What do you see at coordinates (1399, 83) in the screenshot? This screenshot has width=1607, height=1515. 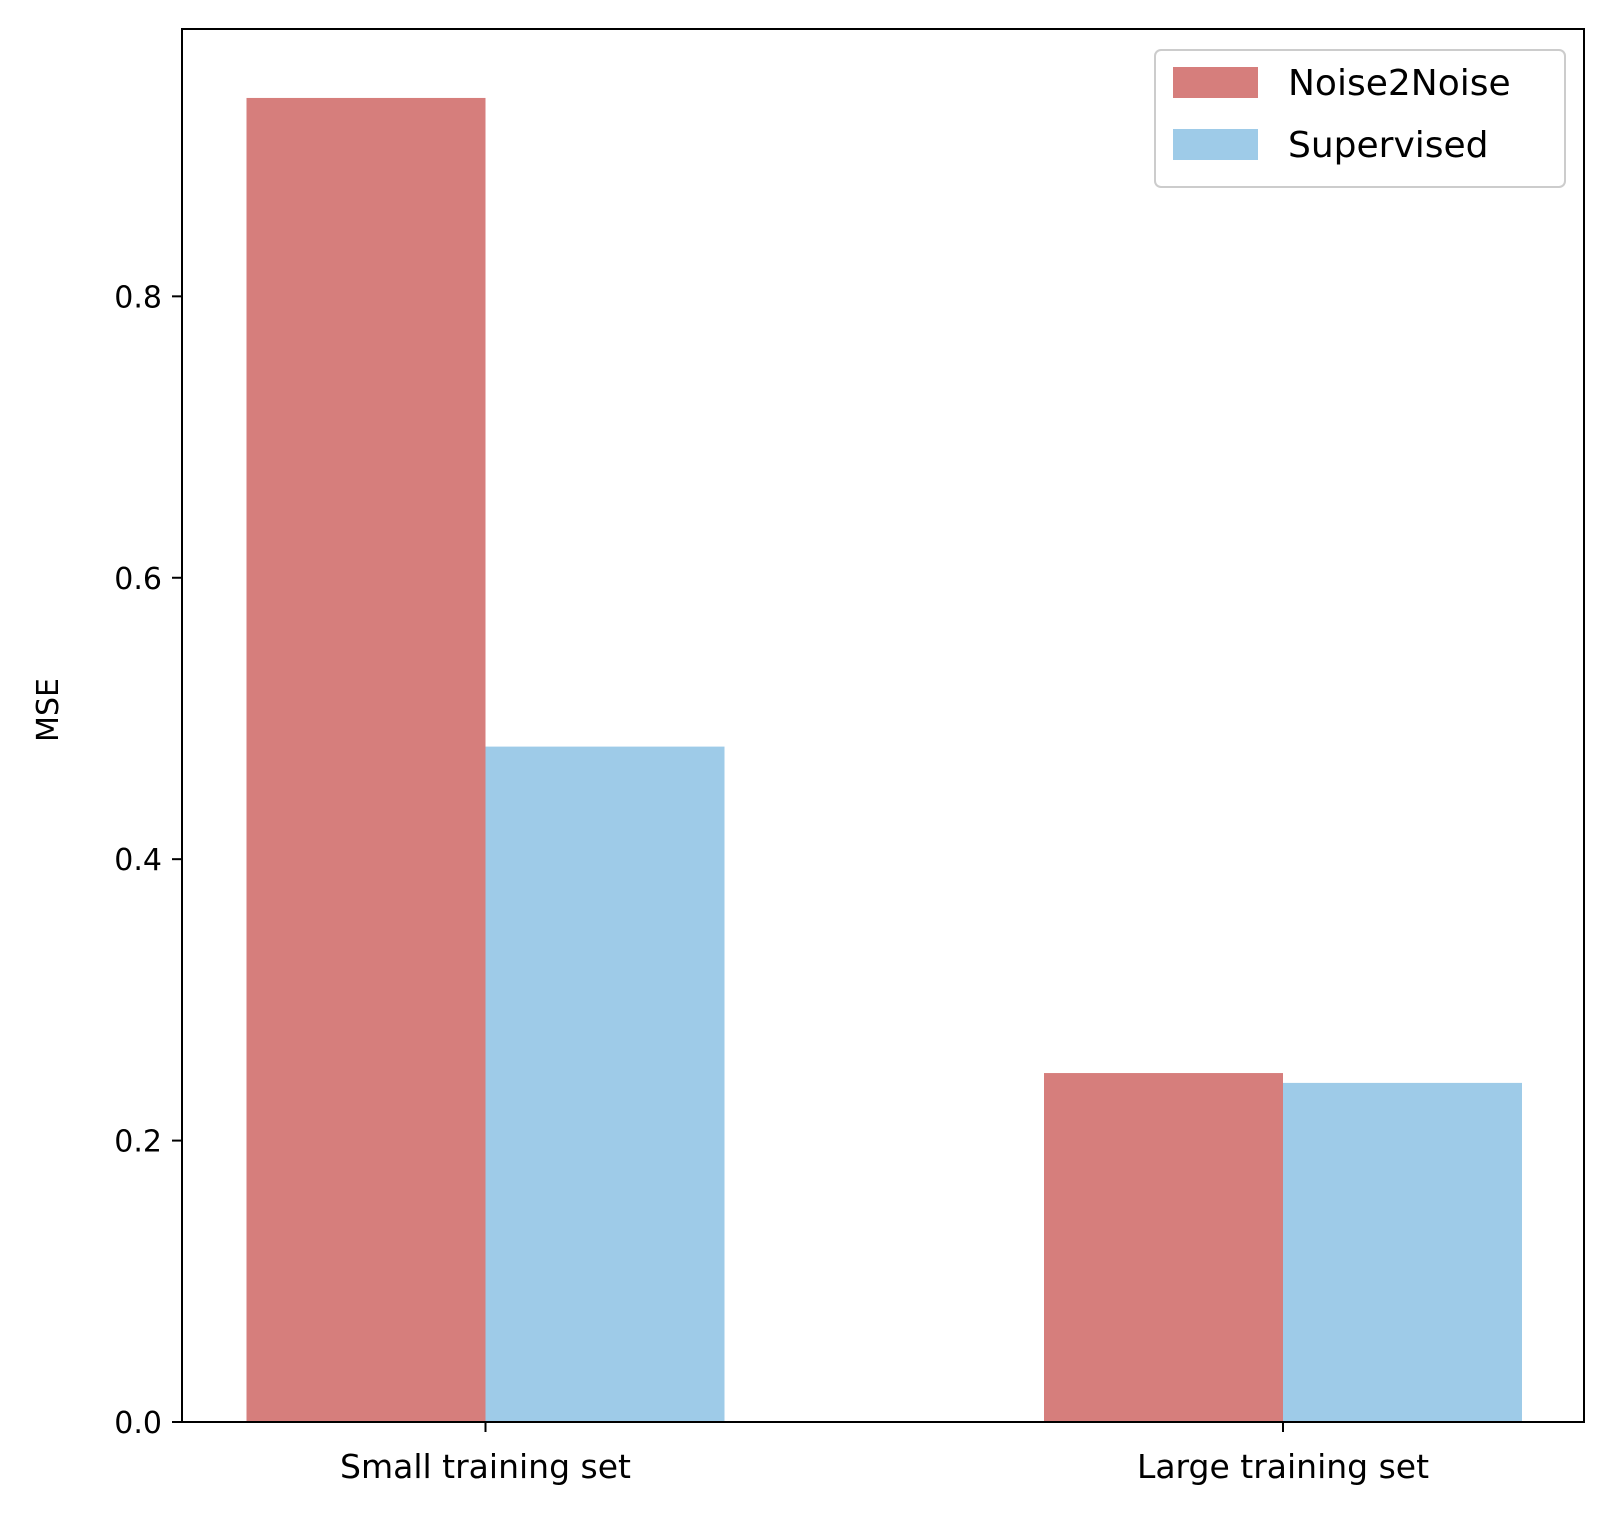 I see `legend-label-0: Noise2Noise` at bounding box center [1399, 83].